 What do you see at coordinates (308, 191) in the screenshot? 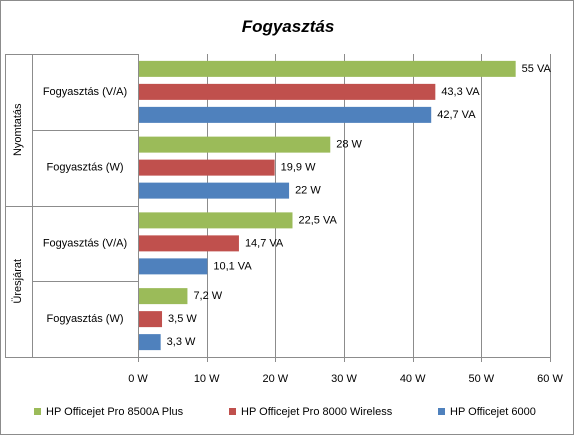
I see `data-label: 22 W` at bounding box center [308, 191].